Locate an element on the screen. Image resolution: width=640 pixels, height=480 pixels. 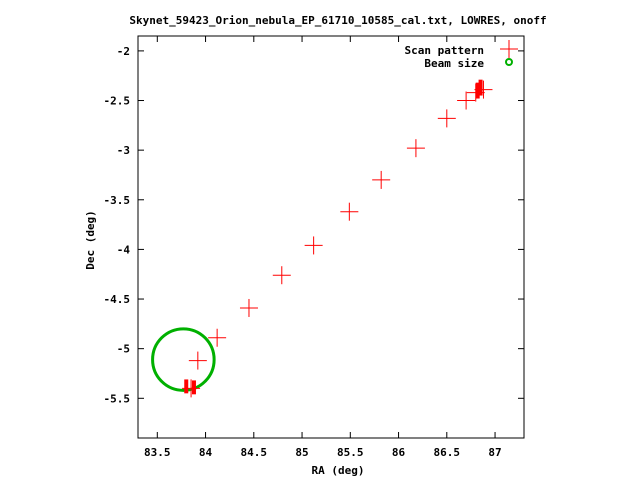
x-tick-label: 84 is located at coordinates (206, 452).